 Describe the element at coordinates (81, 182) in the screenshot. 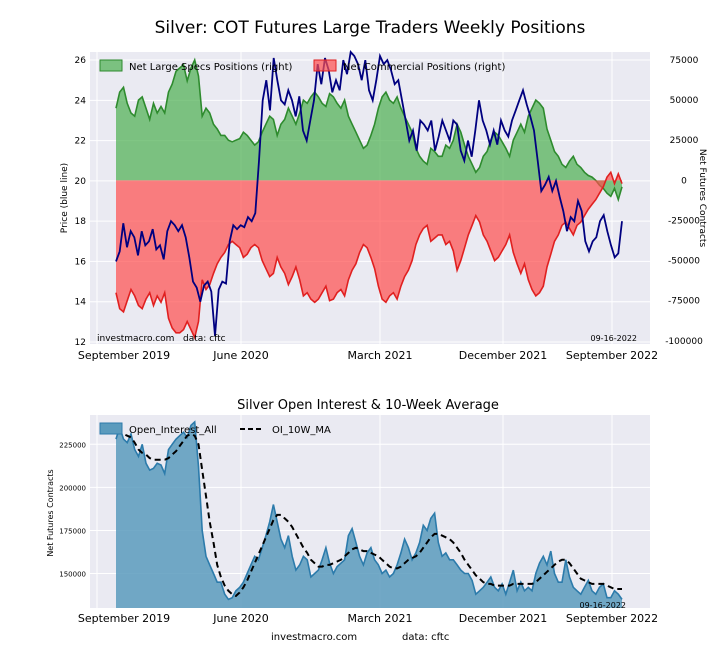

I see `cot-left-tick-4: 20` at that location.